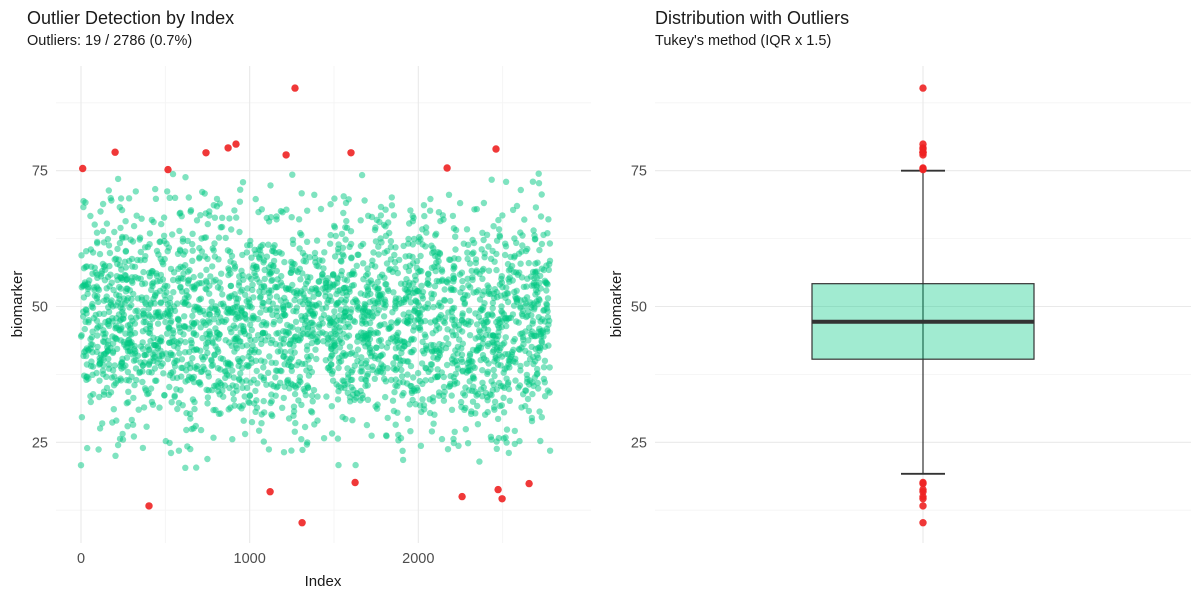  I want to click on left-plot-subtitle: Outliers: 19 / 2786 (0.7%), so click(110, 41).